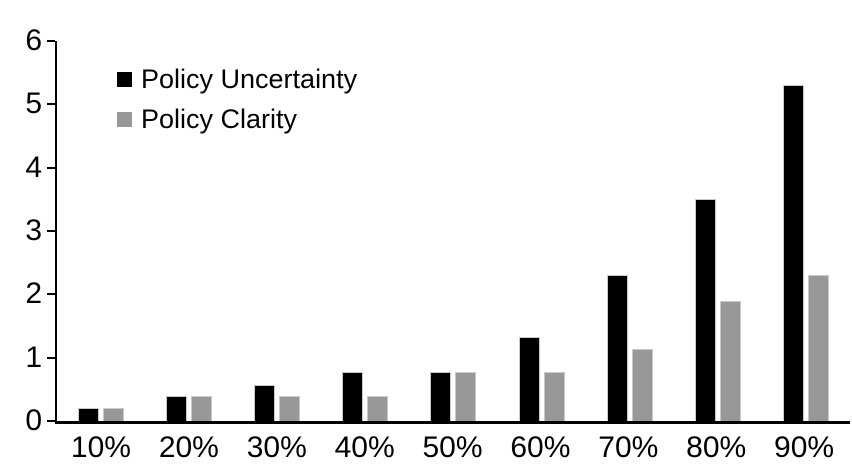 The width and height of the screenshot is (852, 475). Describe the element at coordinates (177, 408) in the screenshot. I see `bar-uncertainty-20%` at that location.